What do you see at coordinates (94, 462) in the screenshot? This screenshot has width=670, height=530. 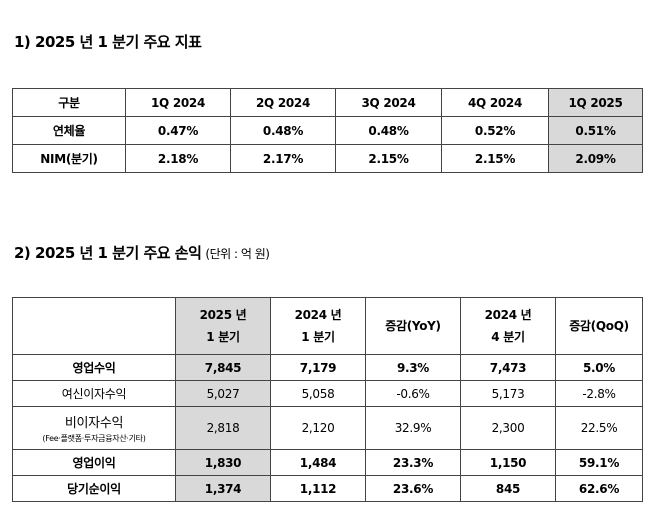 I see `row-label: 영업이익` at bounding box center [94, 462].